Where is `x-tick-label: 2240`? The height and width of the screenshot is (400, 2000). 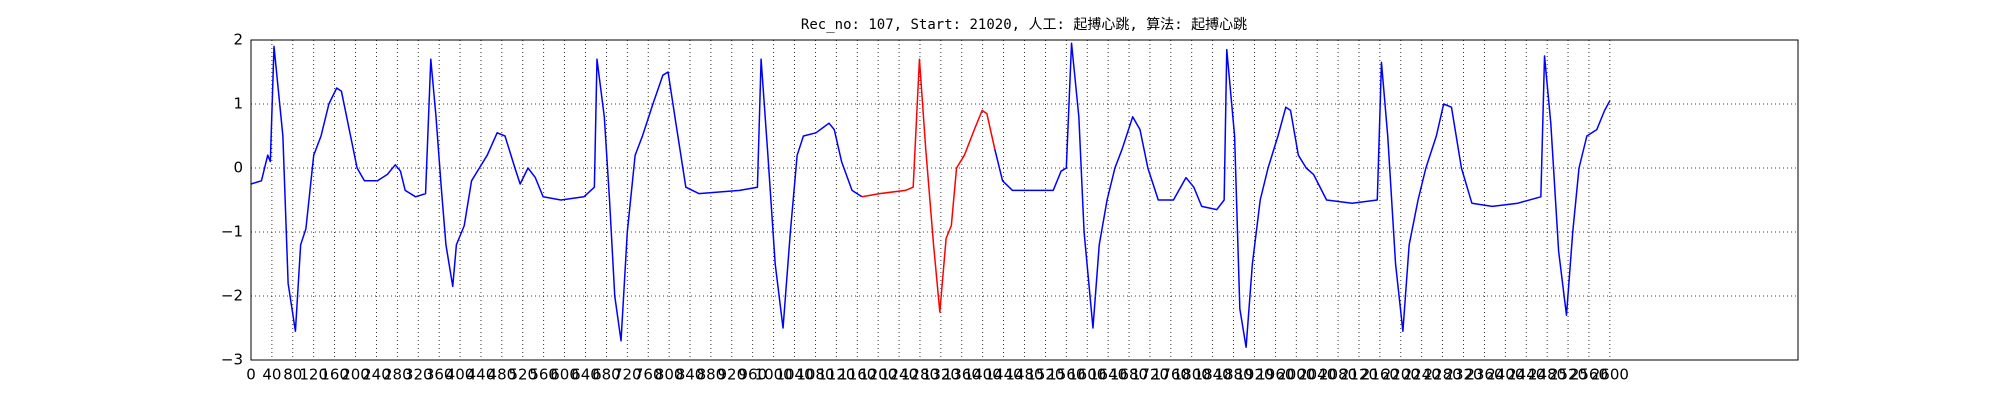
x-tick-label: 2240 is located at coordinates (1422, 375).